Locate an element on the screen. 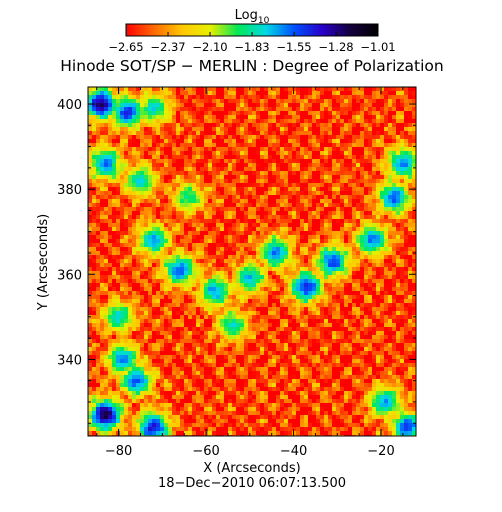 This screenshot has width=502, height=512. colorbar-title: Log10 is located at coordinates (252, 17).